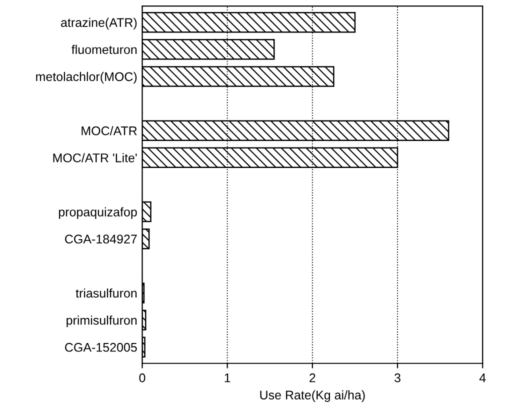 Image resolution: width=508 pixels, height=406 pixels. Describe the element at coordinates (106, 293) in the screenshot. I see `y-tick-label: triasulfuron` at that location.